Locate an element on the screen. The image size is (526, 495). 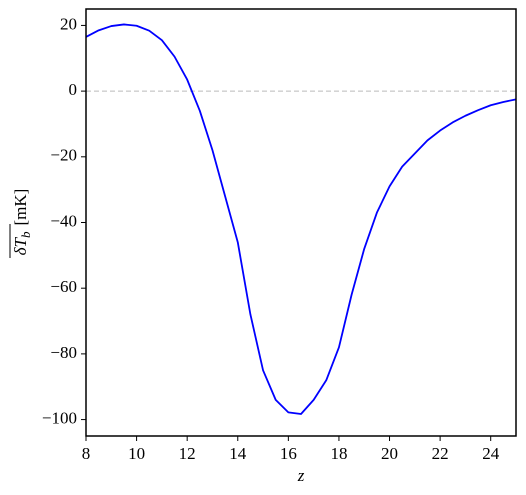
y-tick-label: −100 is located at coordinates (59, 417).